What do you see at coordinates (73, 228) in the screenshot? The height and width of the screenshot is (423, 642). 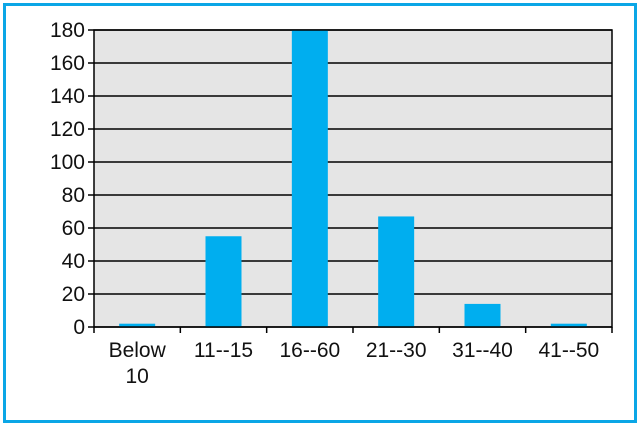 I see `y-tick-label: 60` at bounding box center [73, 228].